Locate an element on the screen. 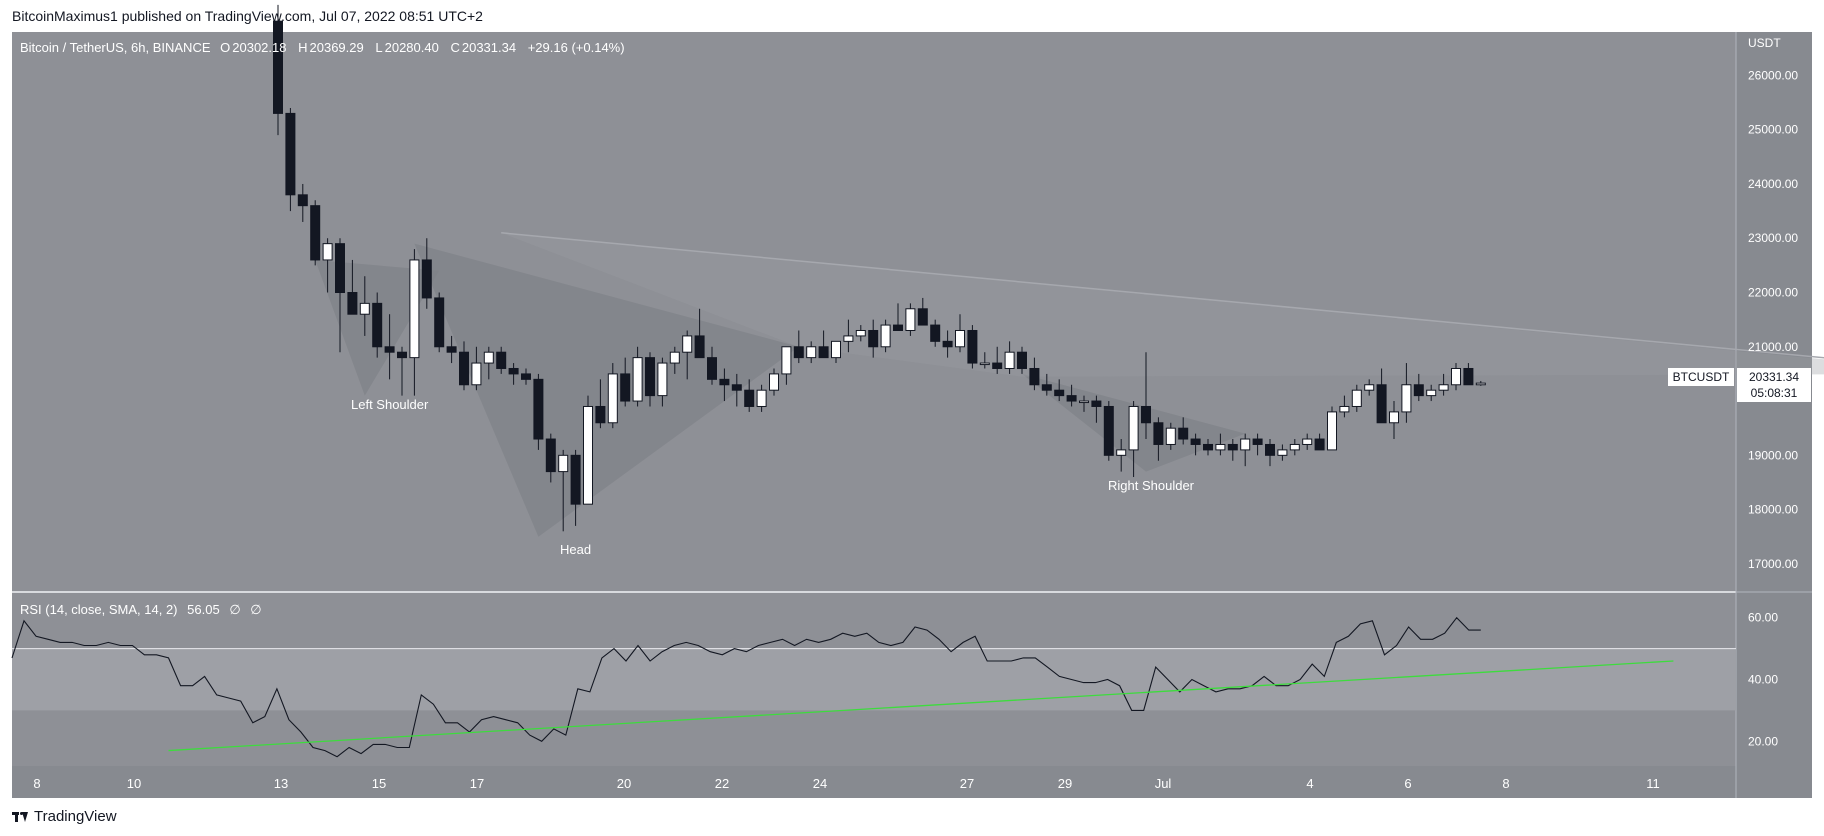  time-tick-label: 13 is located at coordinates (281, 783).